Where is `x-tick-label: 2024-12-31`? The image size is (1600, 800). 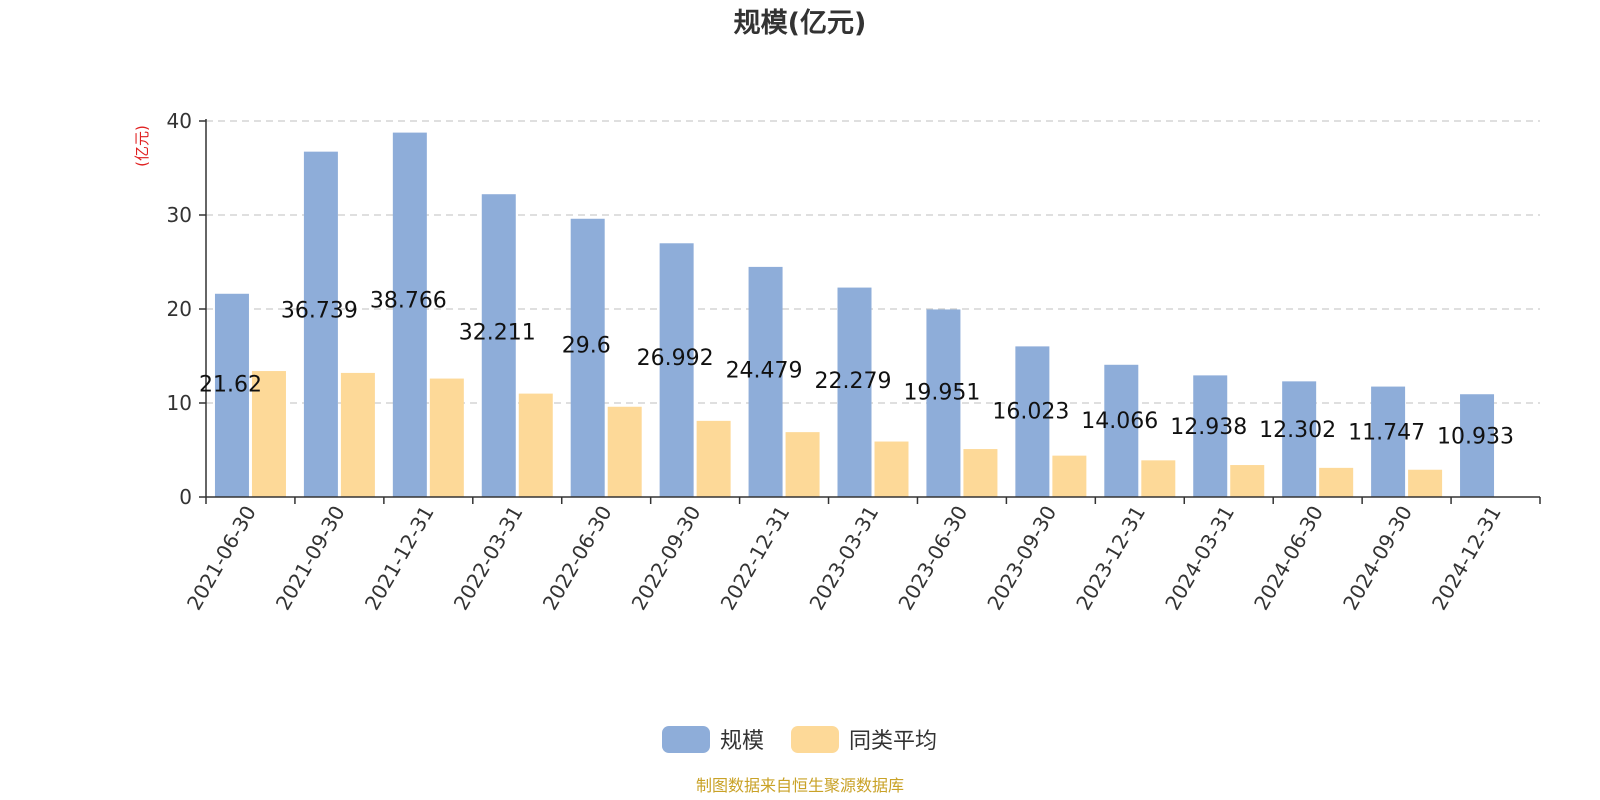
x-tick-label: 2024-12-31 is located at coordinates (1466, 558).